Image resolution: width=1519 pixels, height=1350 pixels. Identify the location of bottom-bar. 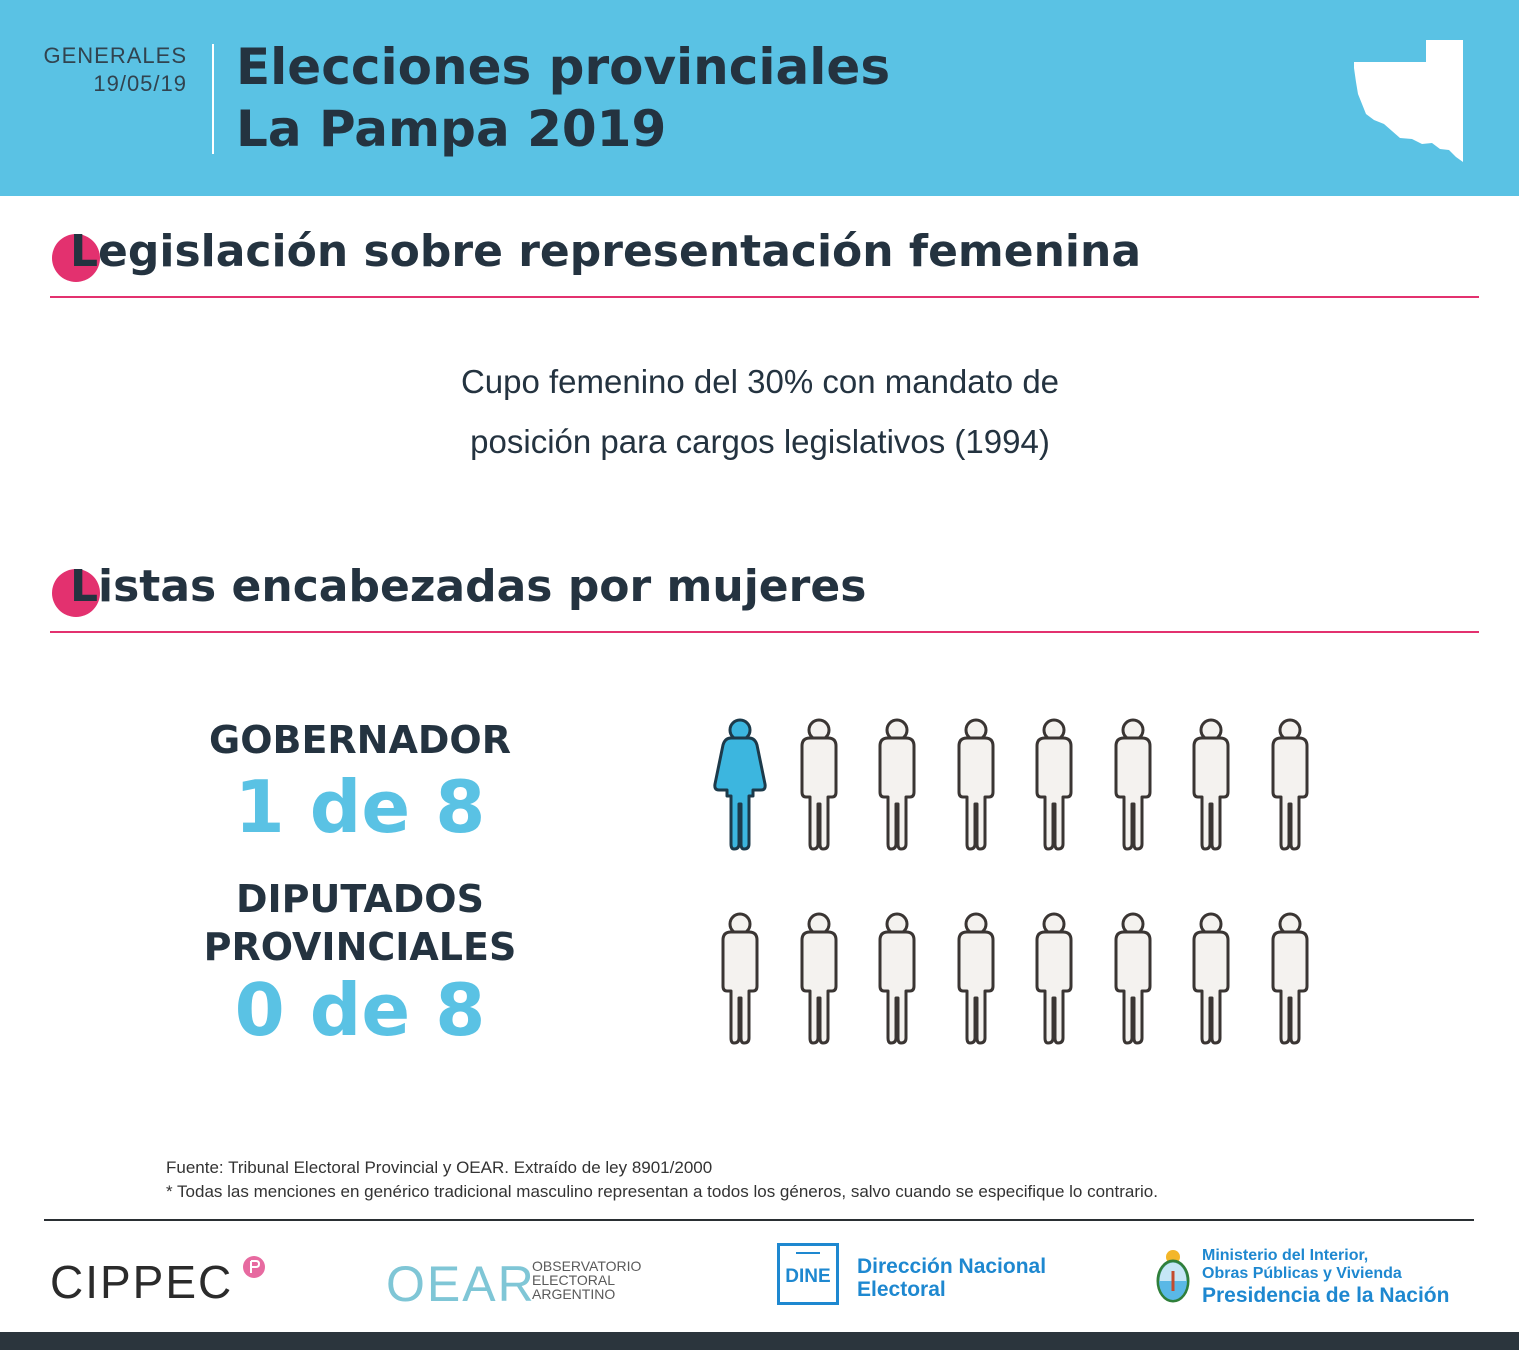
(759, 1341).